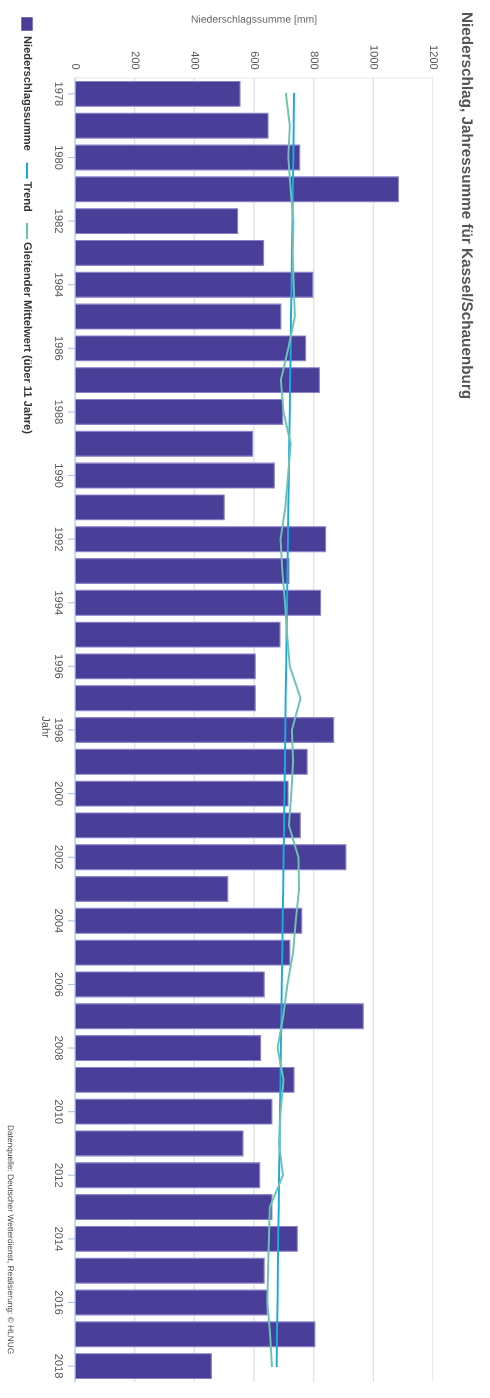 The image size is (490, 1398). What do you see at coordinates (59, 1302) in the screenshot?
I see `y-tick-label: 2016` at bounding box center [59, 1302].